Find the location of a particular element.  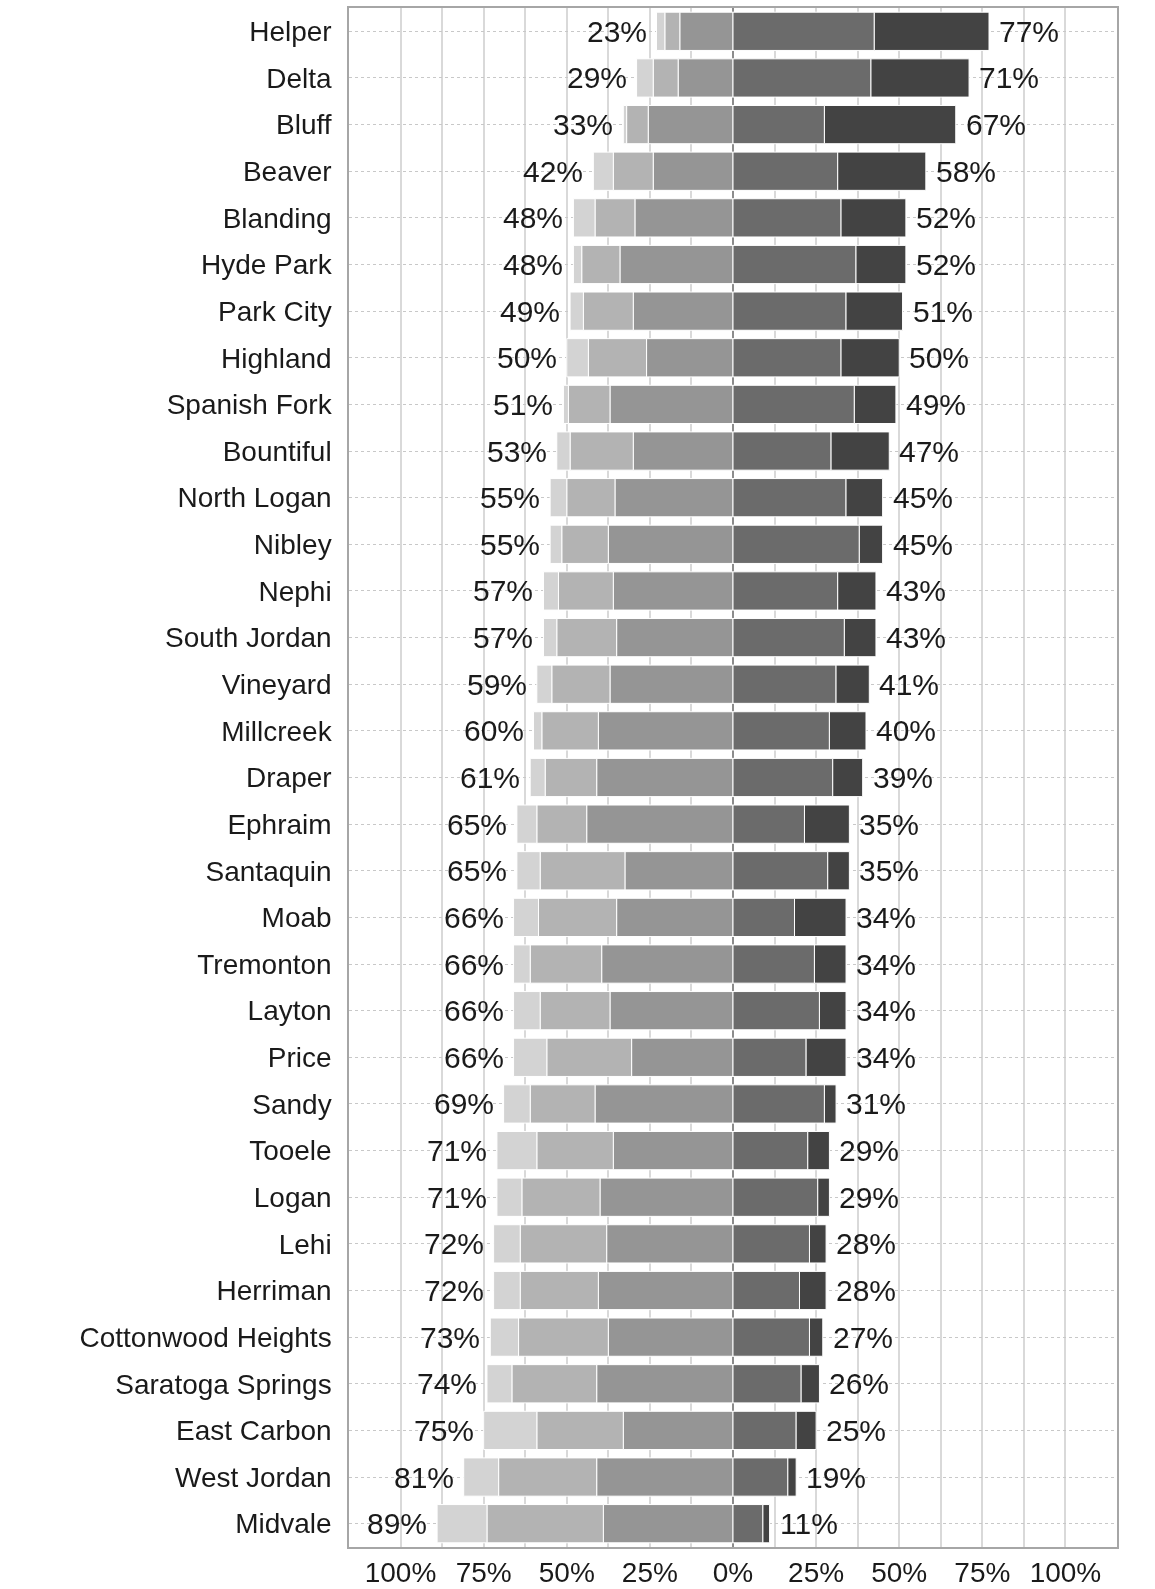

y-tick-label: Tremonton is located at coordinates (264, 964).